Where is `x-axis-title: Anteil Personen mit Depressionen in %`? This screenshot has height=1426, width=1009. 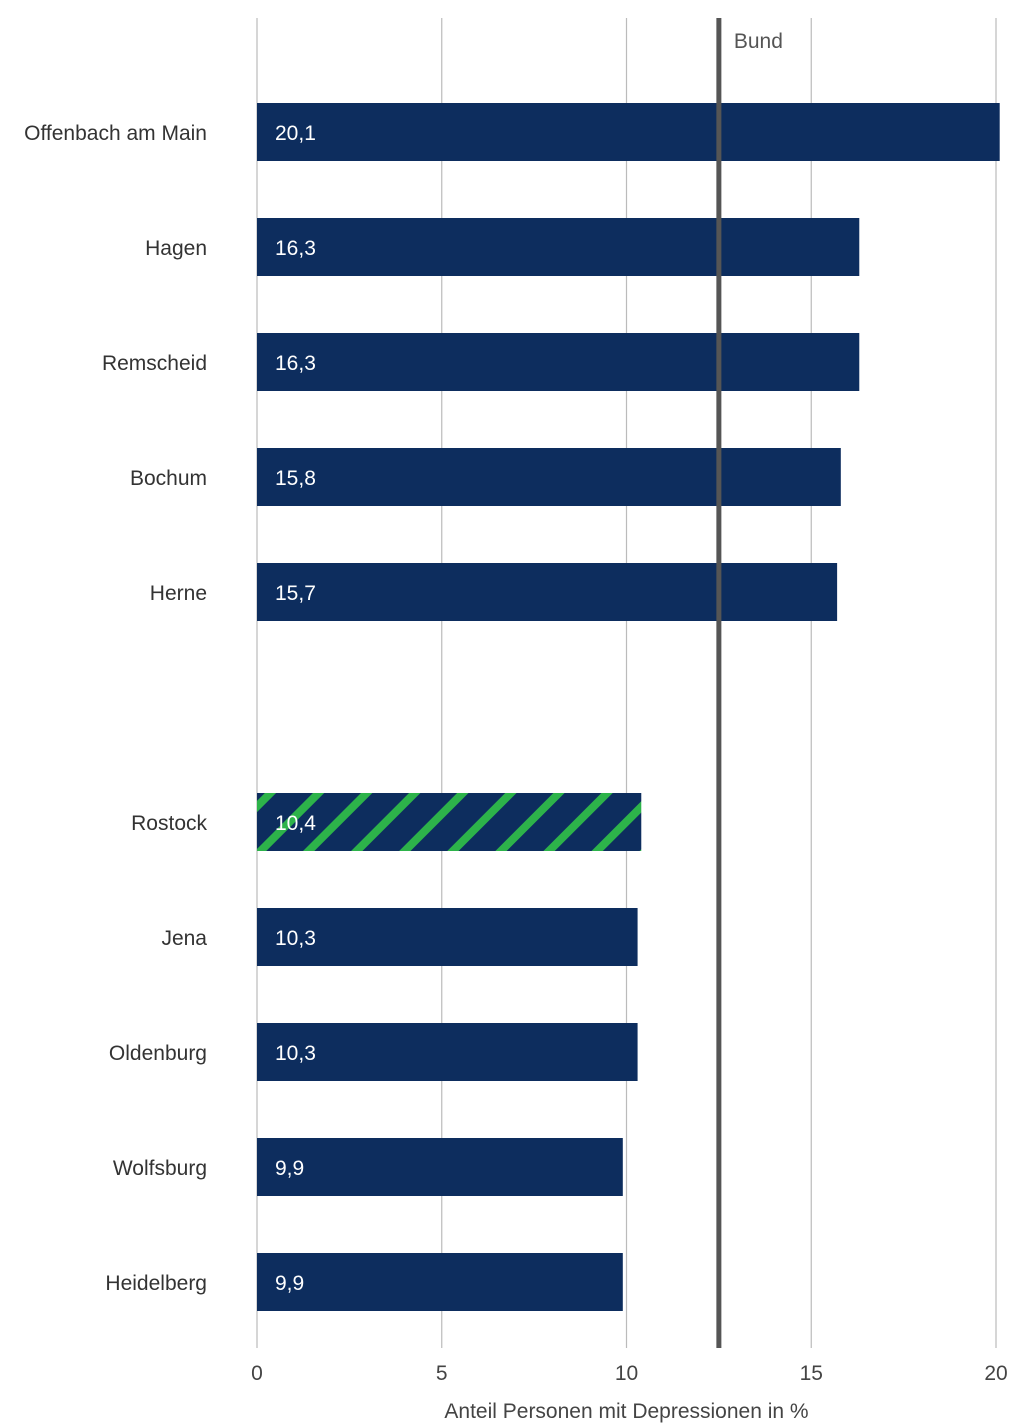
x-axis-title: Anteil Personen mit Depressionen in % is located at coordinates (626, 1411).